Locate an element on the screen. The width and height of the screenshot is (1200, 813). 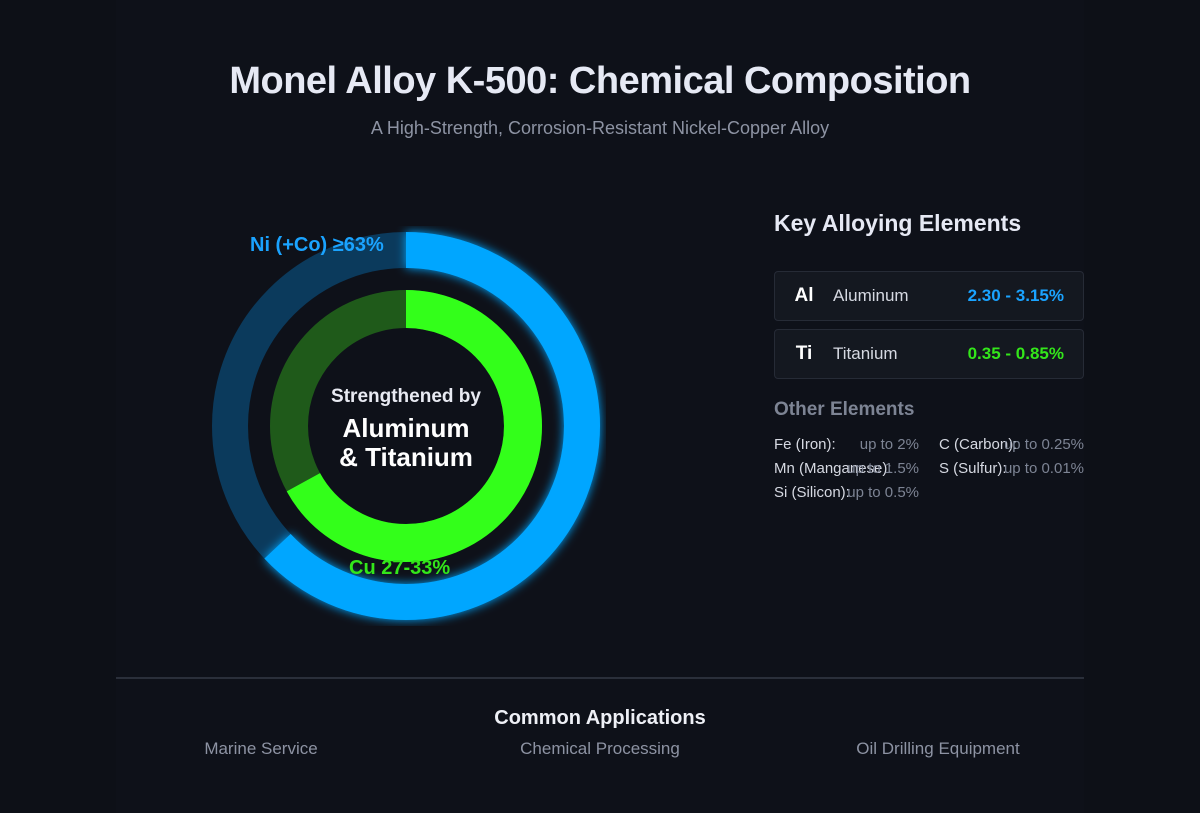
chart-center-text: Strengthened by Aluminum & Titanium is located at coordinates (406, 429).